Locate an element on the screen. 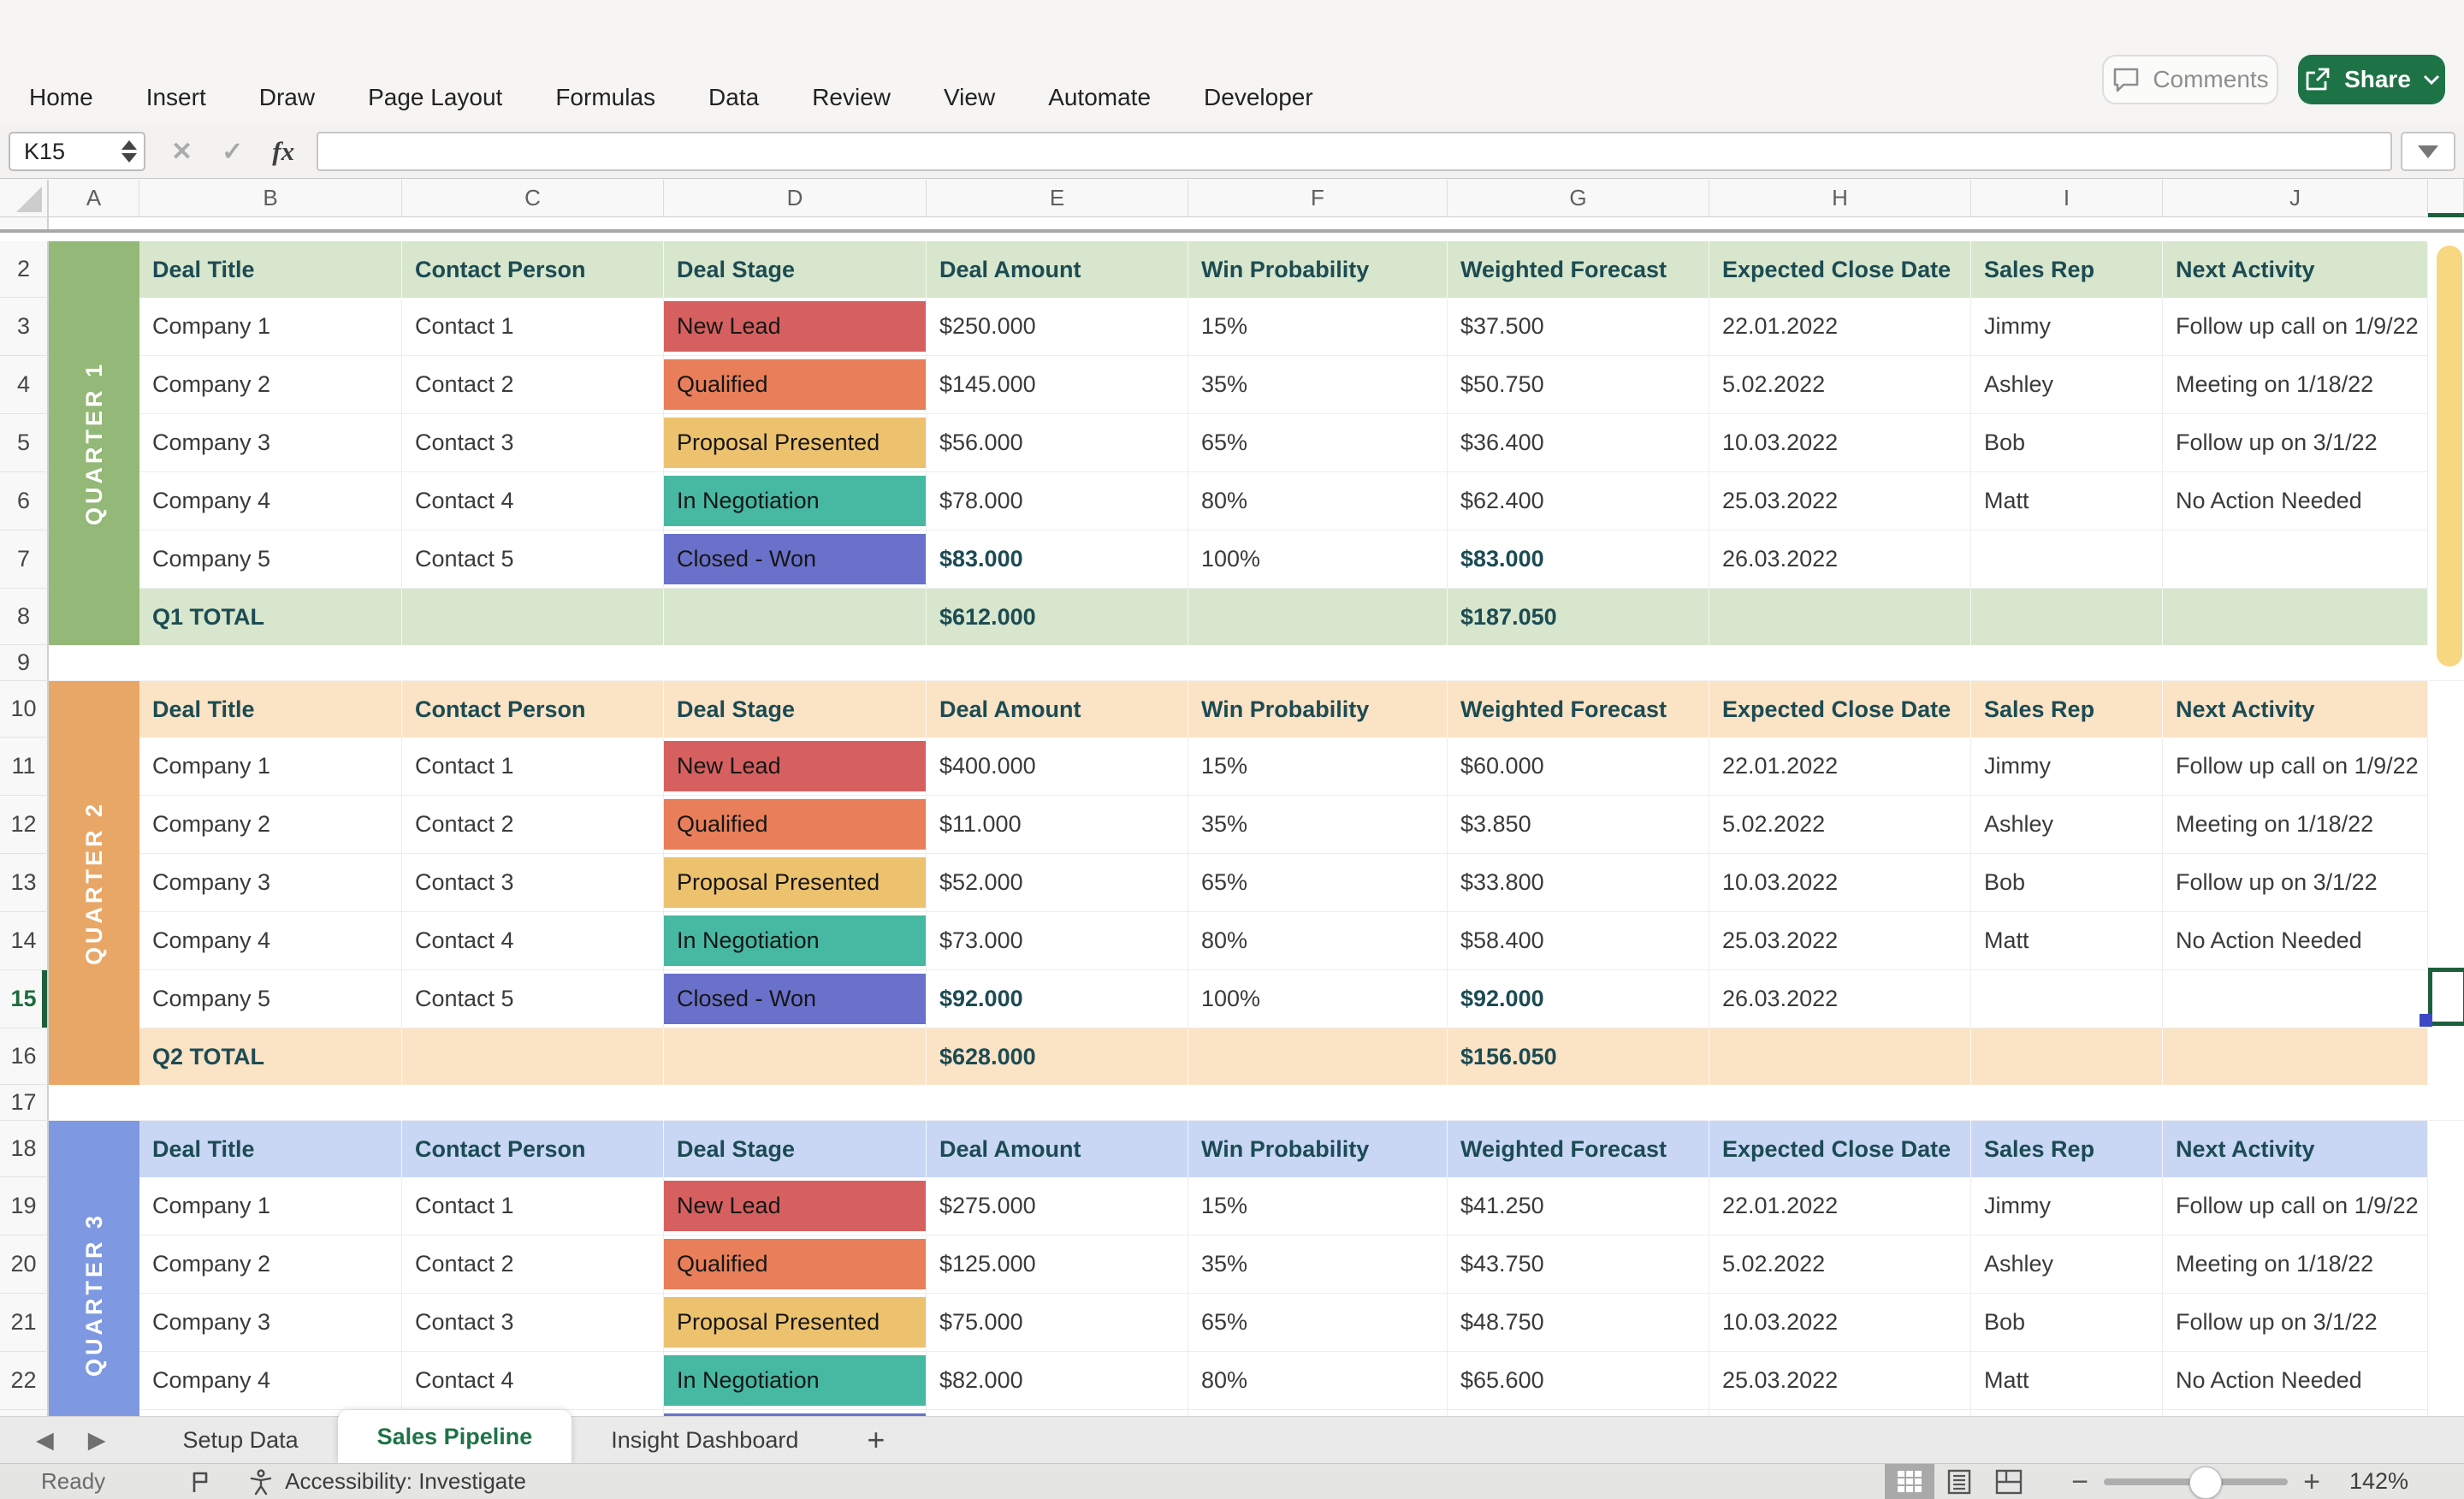 This screenshot has height=1499, width=2464. weighted-forecast-cell: $92.000 is located at coordinates (1578, 999).